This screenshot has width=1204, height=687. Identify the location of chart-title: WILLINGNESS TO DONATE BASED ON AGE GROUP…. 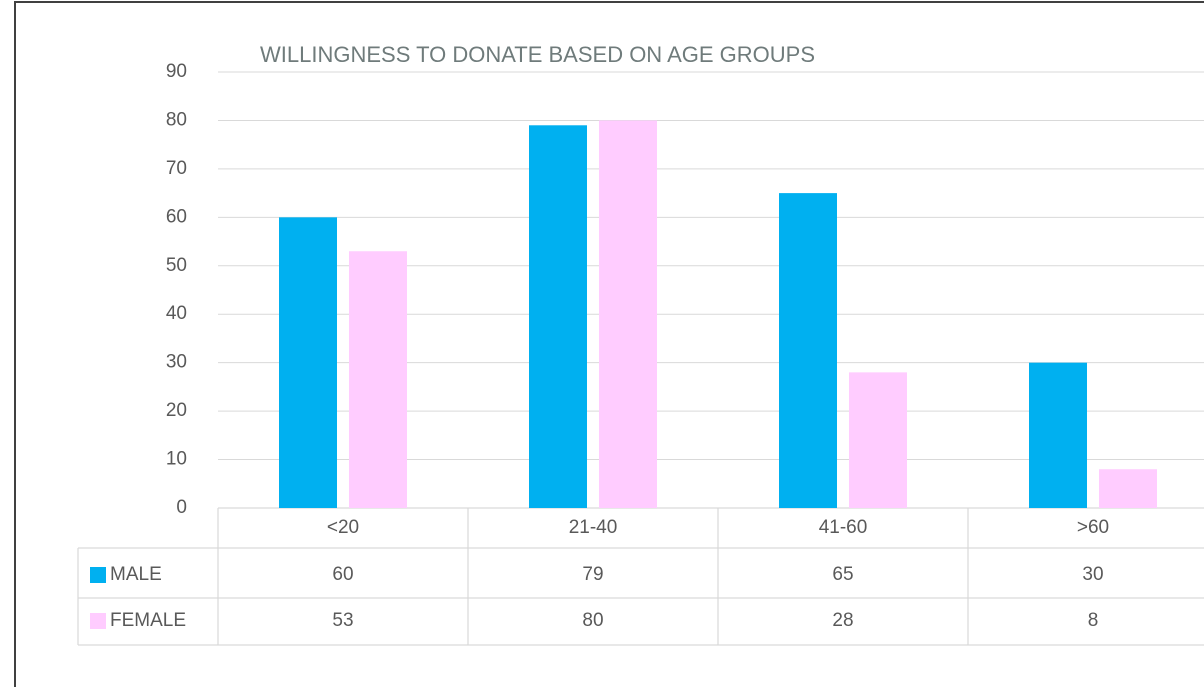
(537, 54).